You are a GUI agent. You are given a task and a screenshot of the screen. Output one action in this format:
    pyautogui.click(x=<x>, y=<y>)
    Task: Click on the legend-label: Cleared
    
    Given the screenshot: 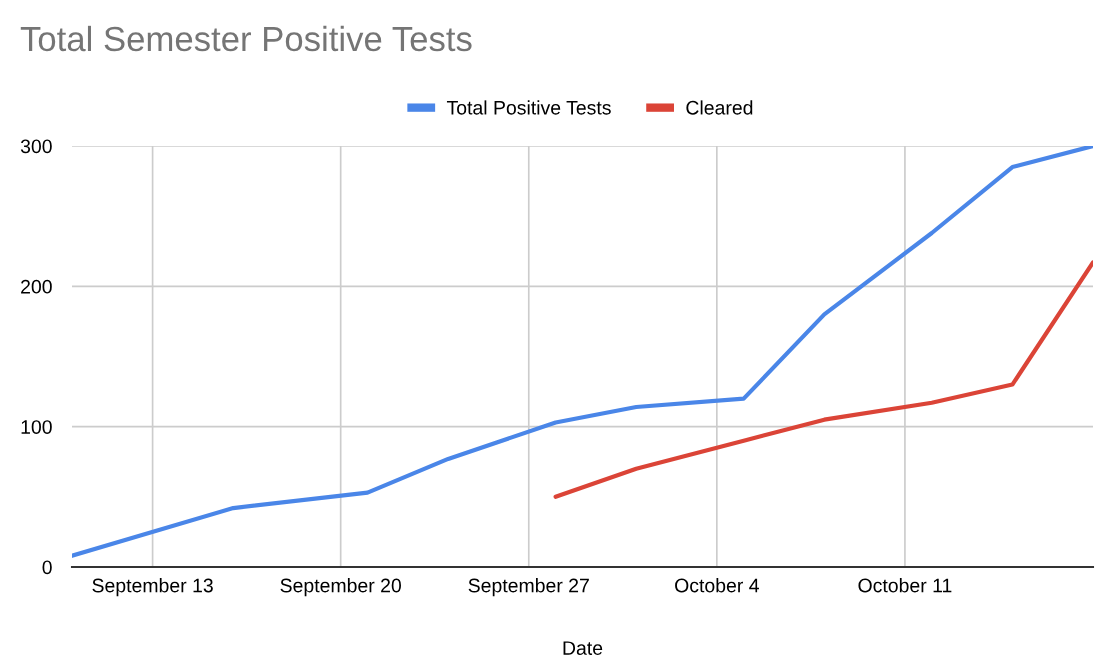 What is the action you would take?
    pyautogui.click(x=719, y=107)
    